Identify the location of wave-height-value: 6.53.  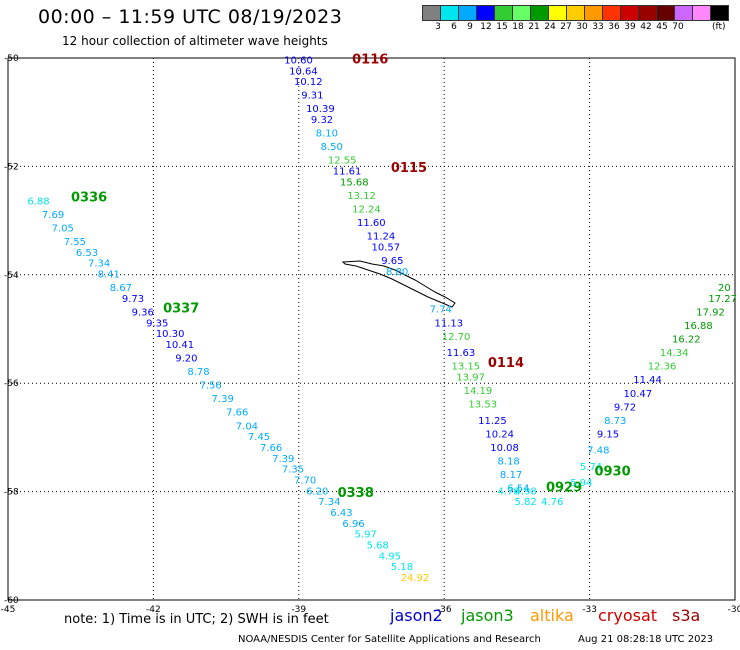
(87, 253).